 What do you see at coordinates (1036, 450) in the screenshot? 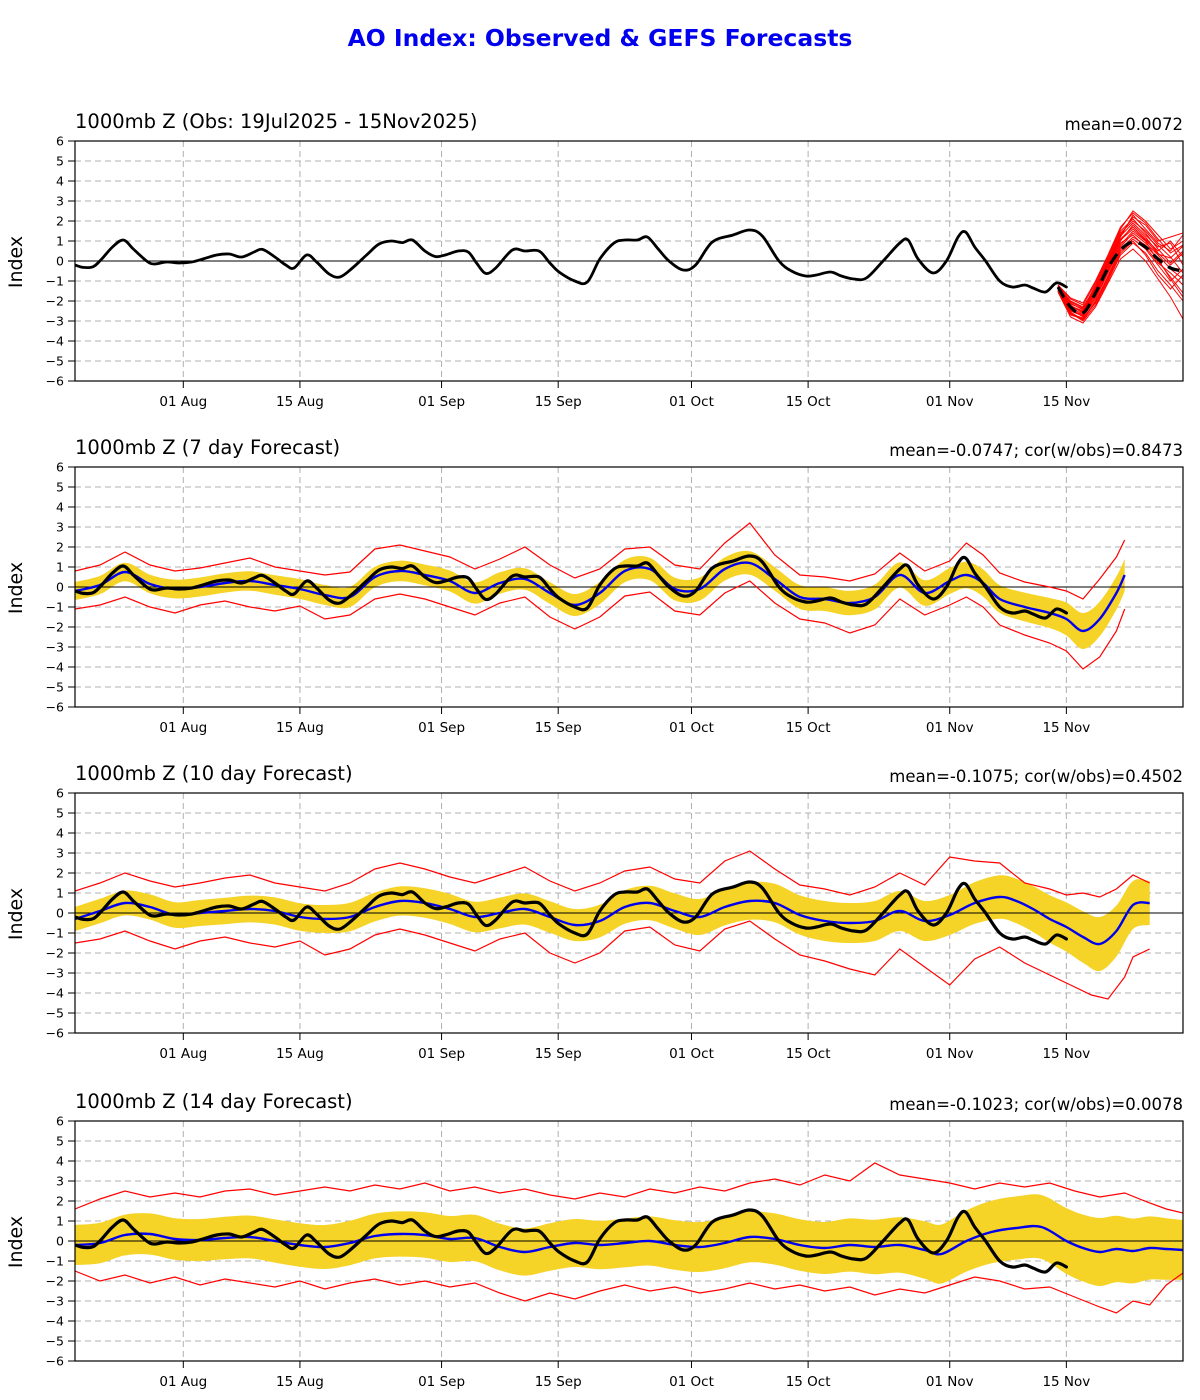
I see `panel-stats: mean=-0.0747; cor(w/obs)=0.8473` at bounding box center [1036, 450].